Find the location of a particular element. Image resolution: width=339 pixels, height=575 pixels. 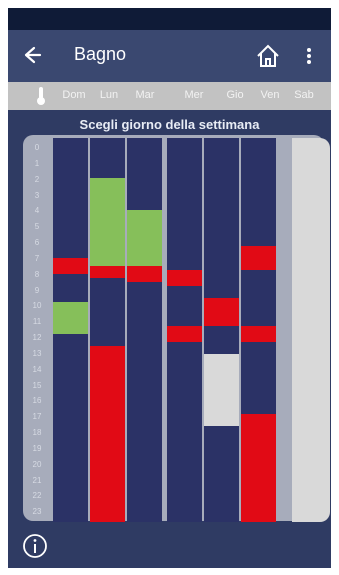

day-tab-dom: Dom is located at coordinates (74, 95).